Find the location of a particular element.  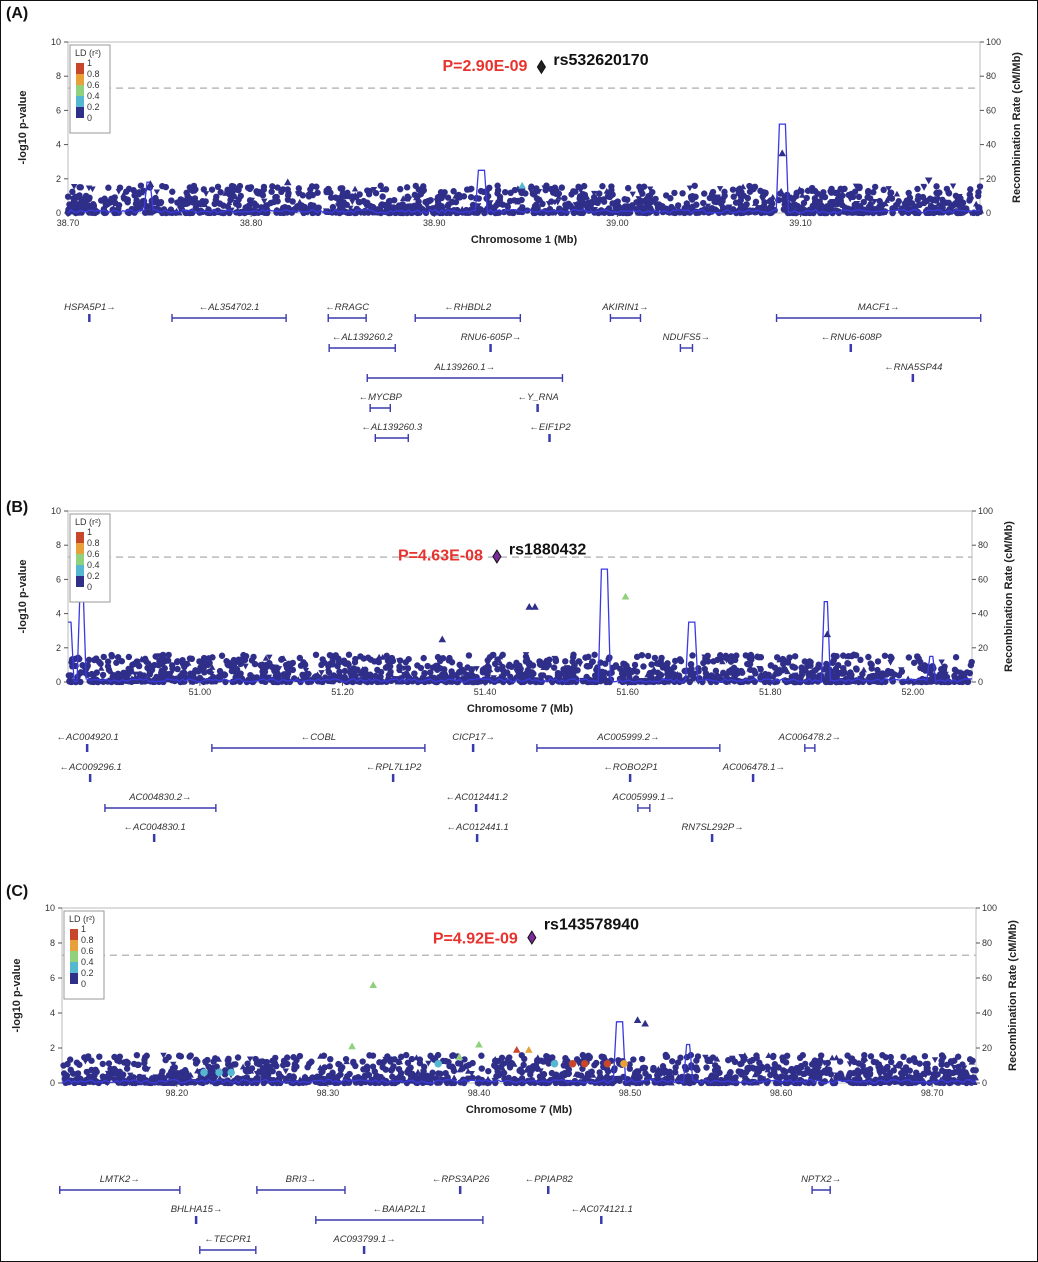

y-tick-label: 2 is located at coordinates (58, 648).